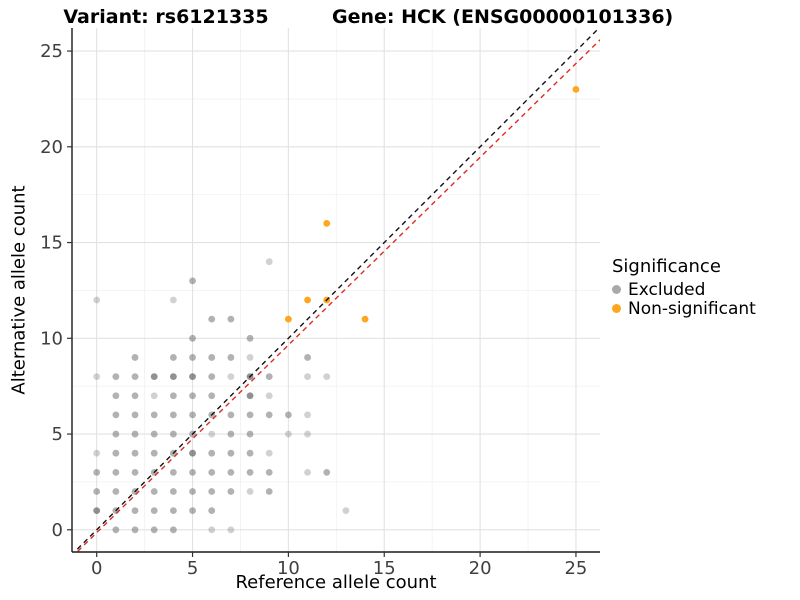  What do you see at coordinates (666, 266) in the screenshot?
I see `legend-title: Significance` at bounding box center [666, 266].